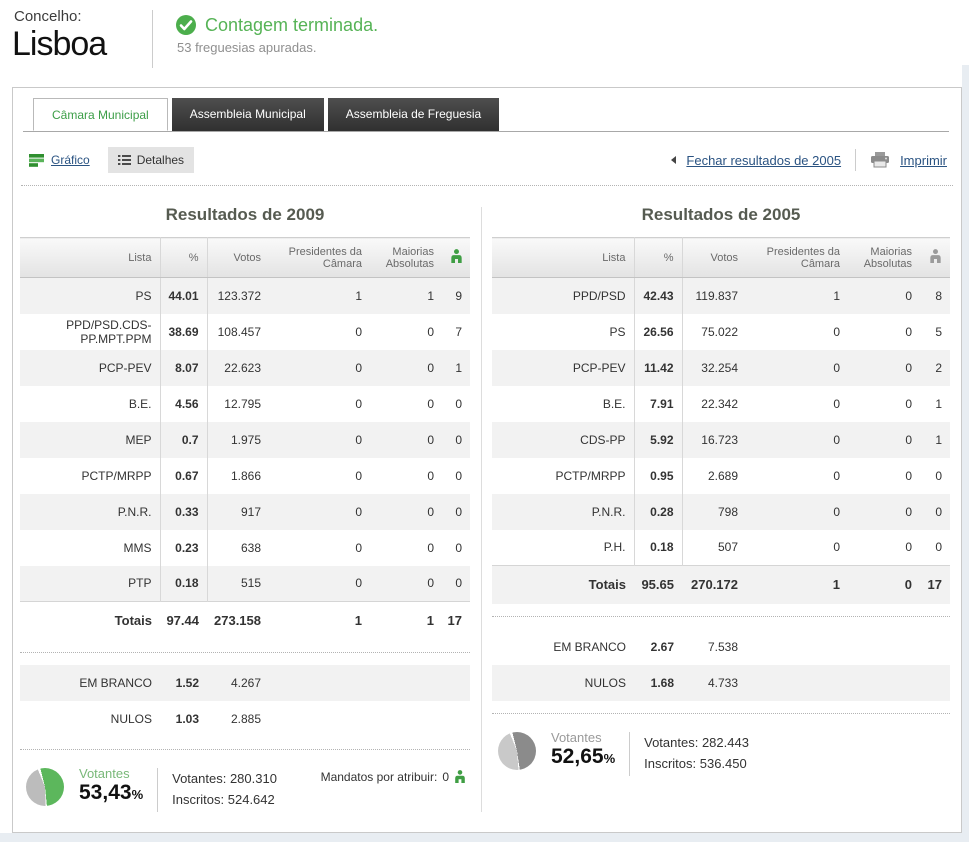  I want to click on col-header-maiorias: Maiorias Absolutas, so click(884, 257).